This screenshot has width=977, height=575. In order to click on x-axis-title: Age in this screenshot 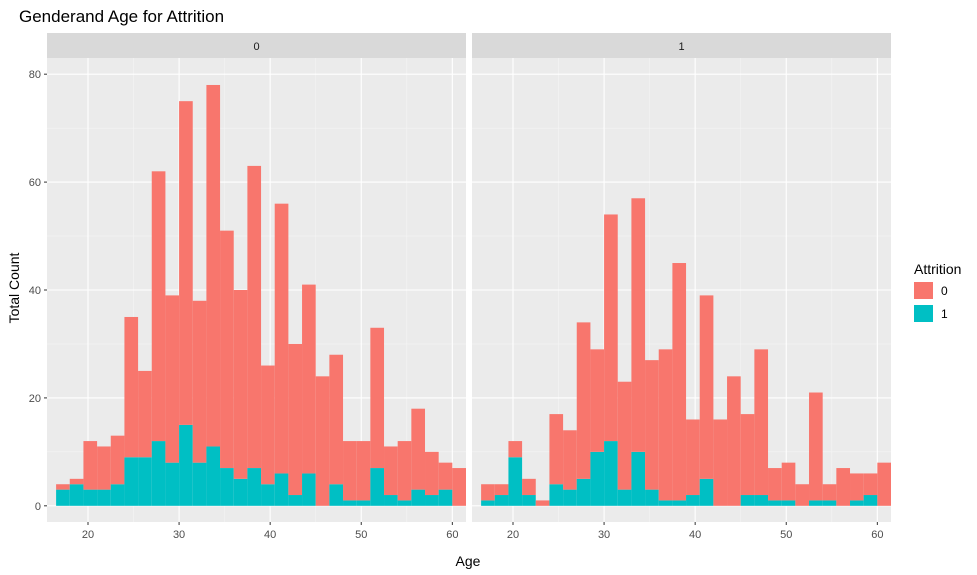, I will do `click(468, 561)`.